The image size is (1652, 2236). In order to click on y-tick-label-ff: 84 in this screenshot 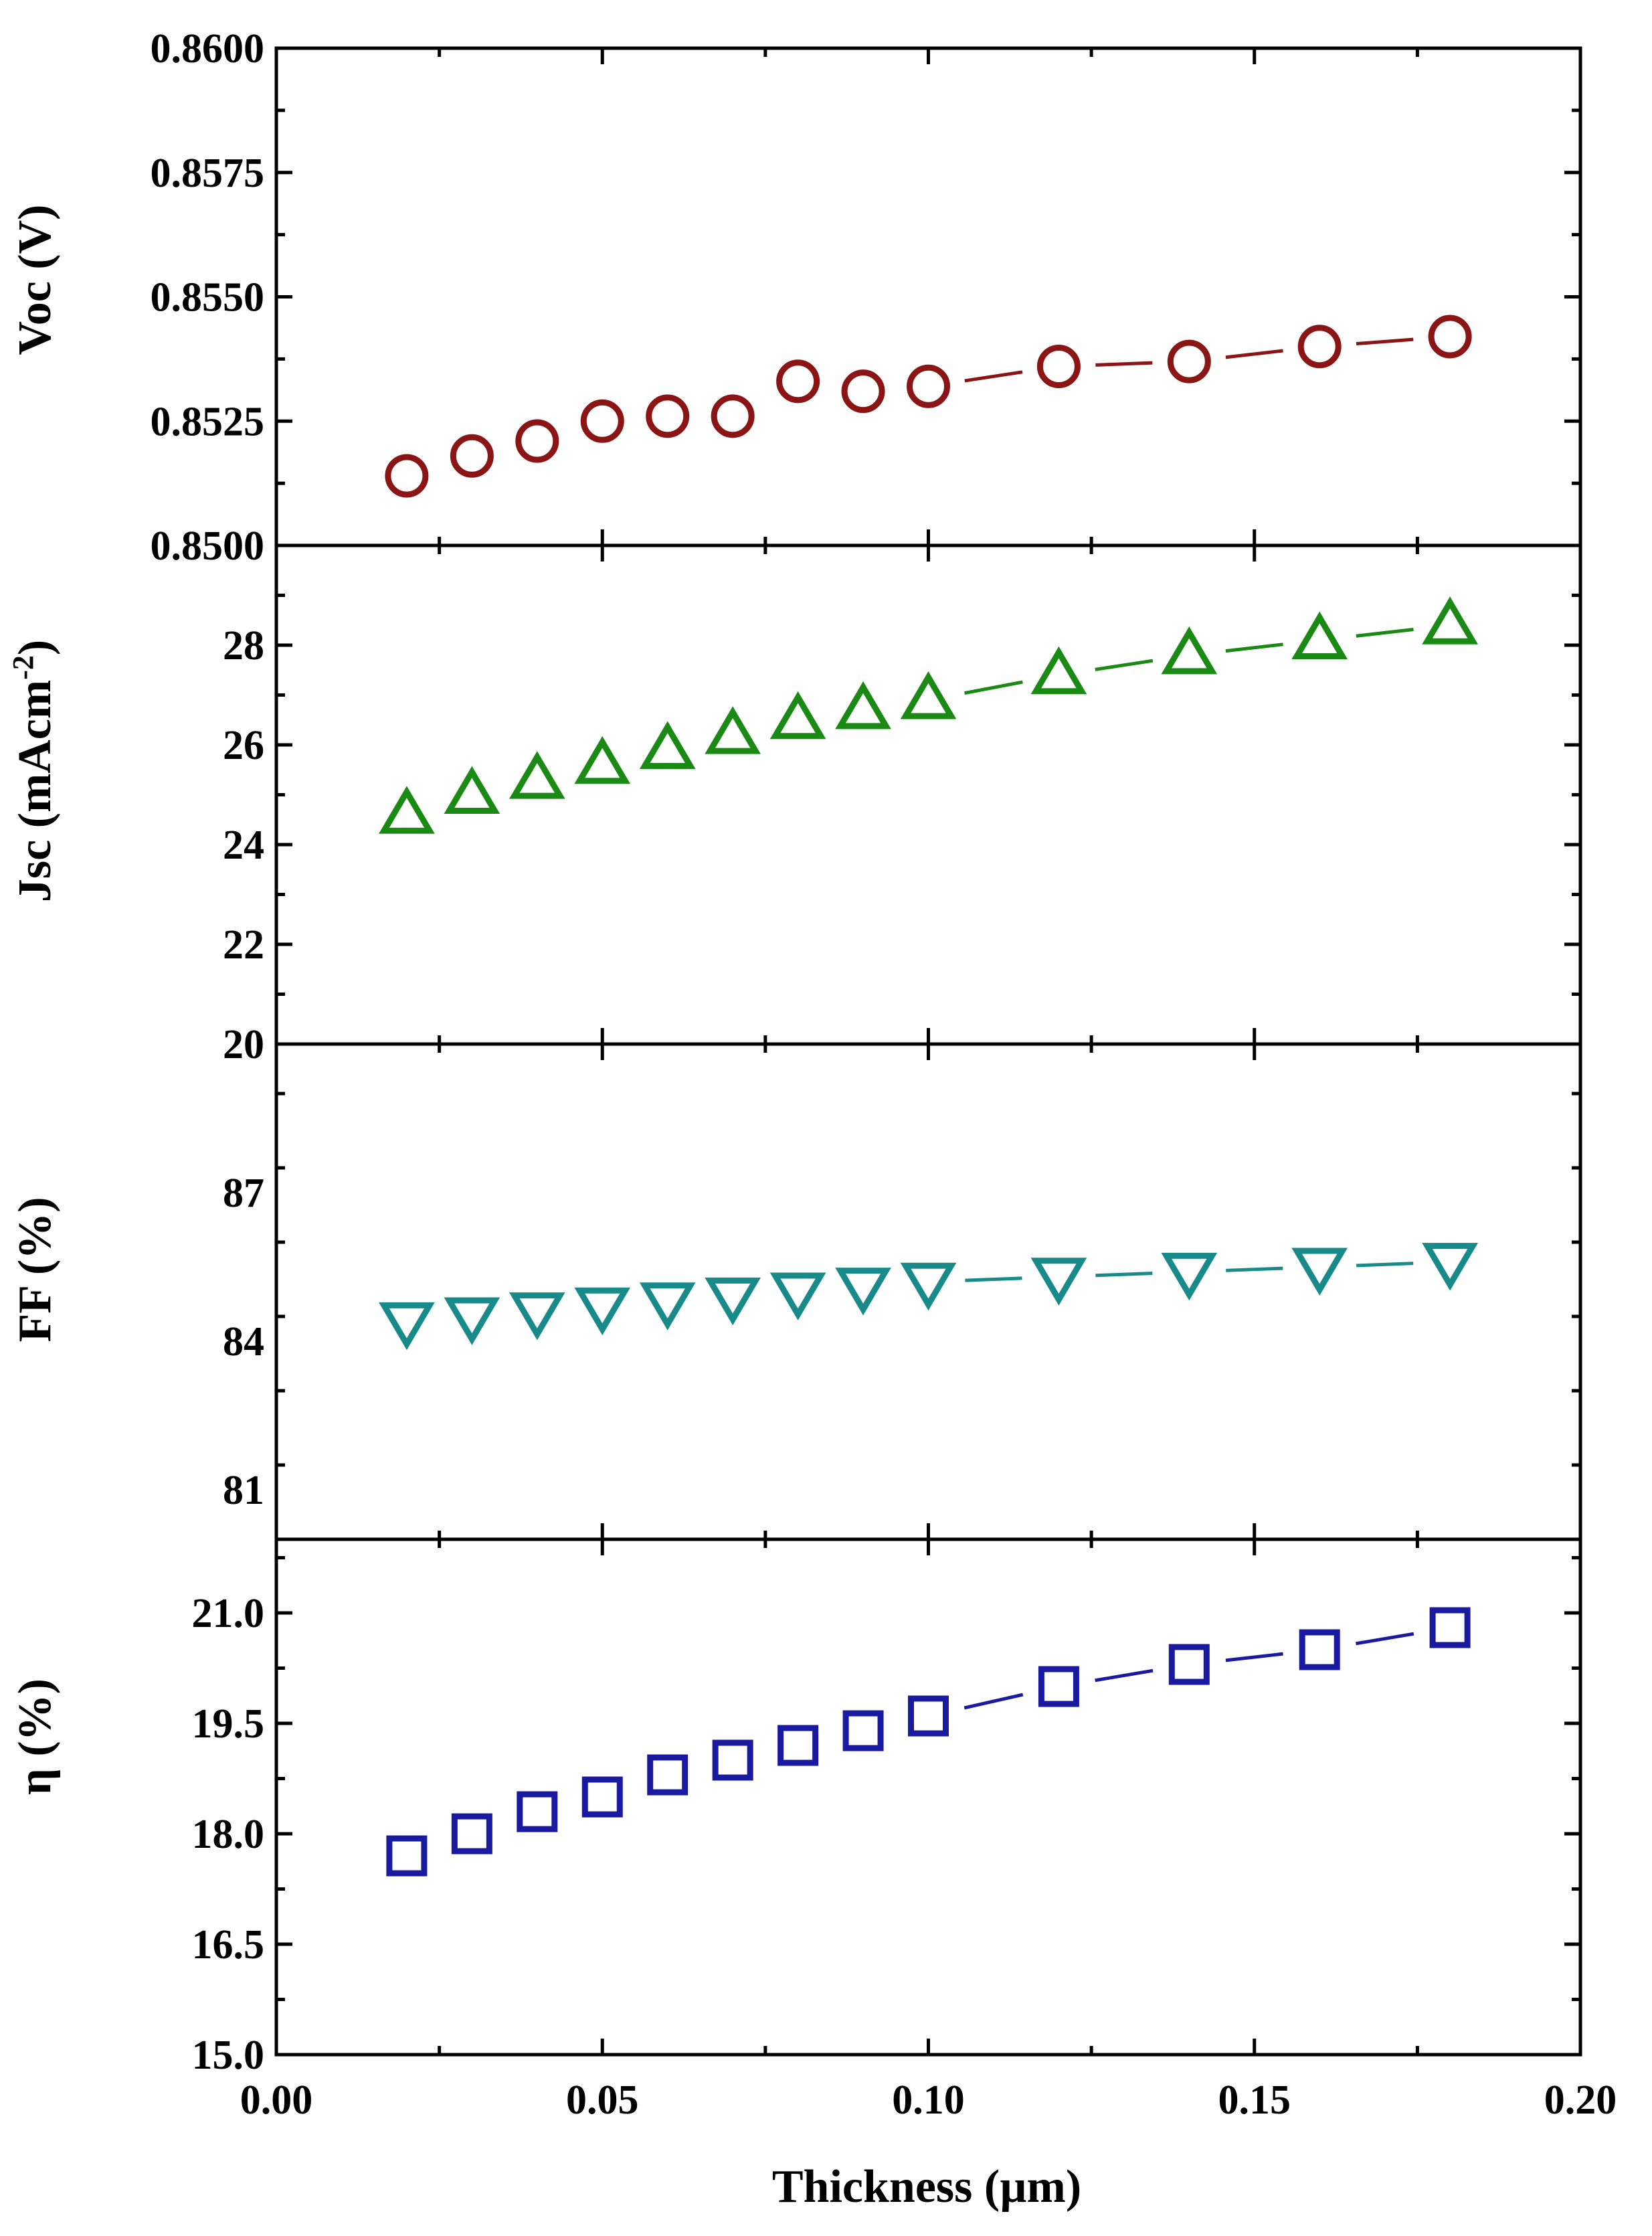, I will do `click(244, 1342)`.